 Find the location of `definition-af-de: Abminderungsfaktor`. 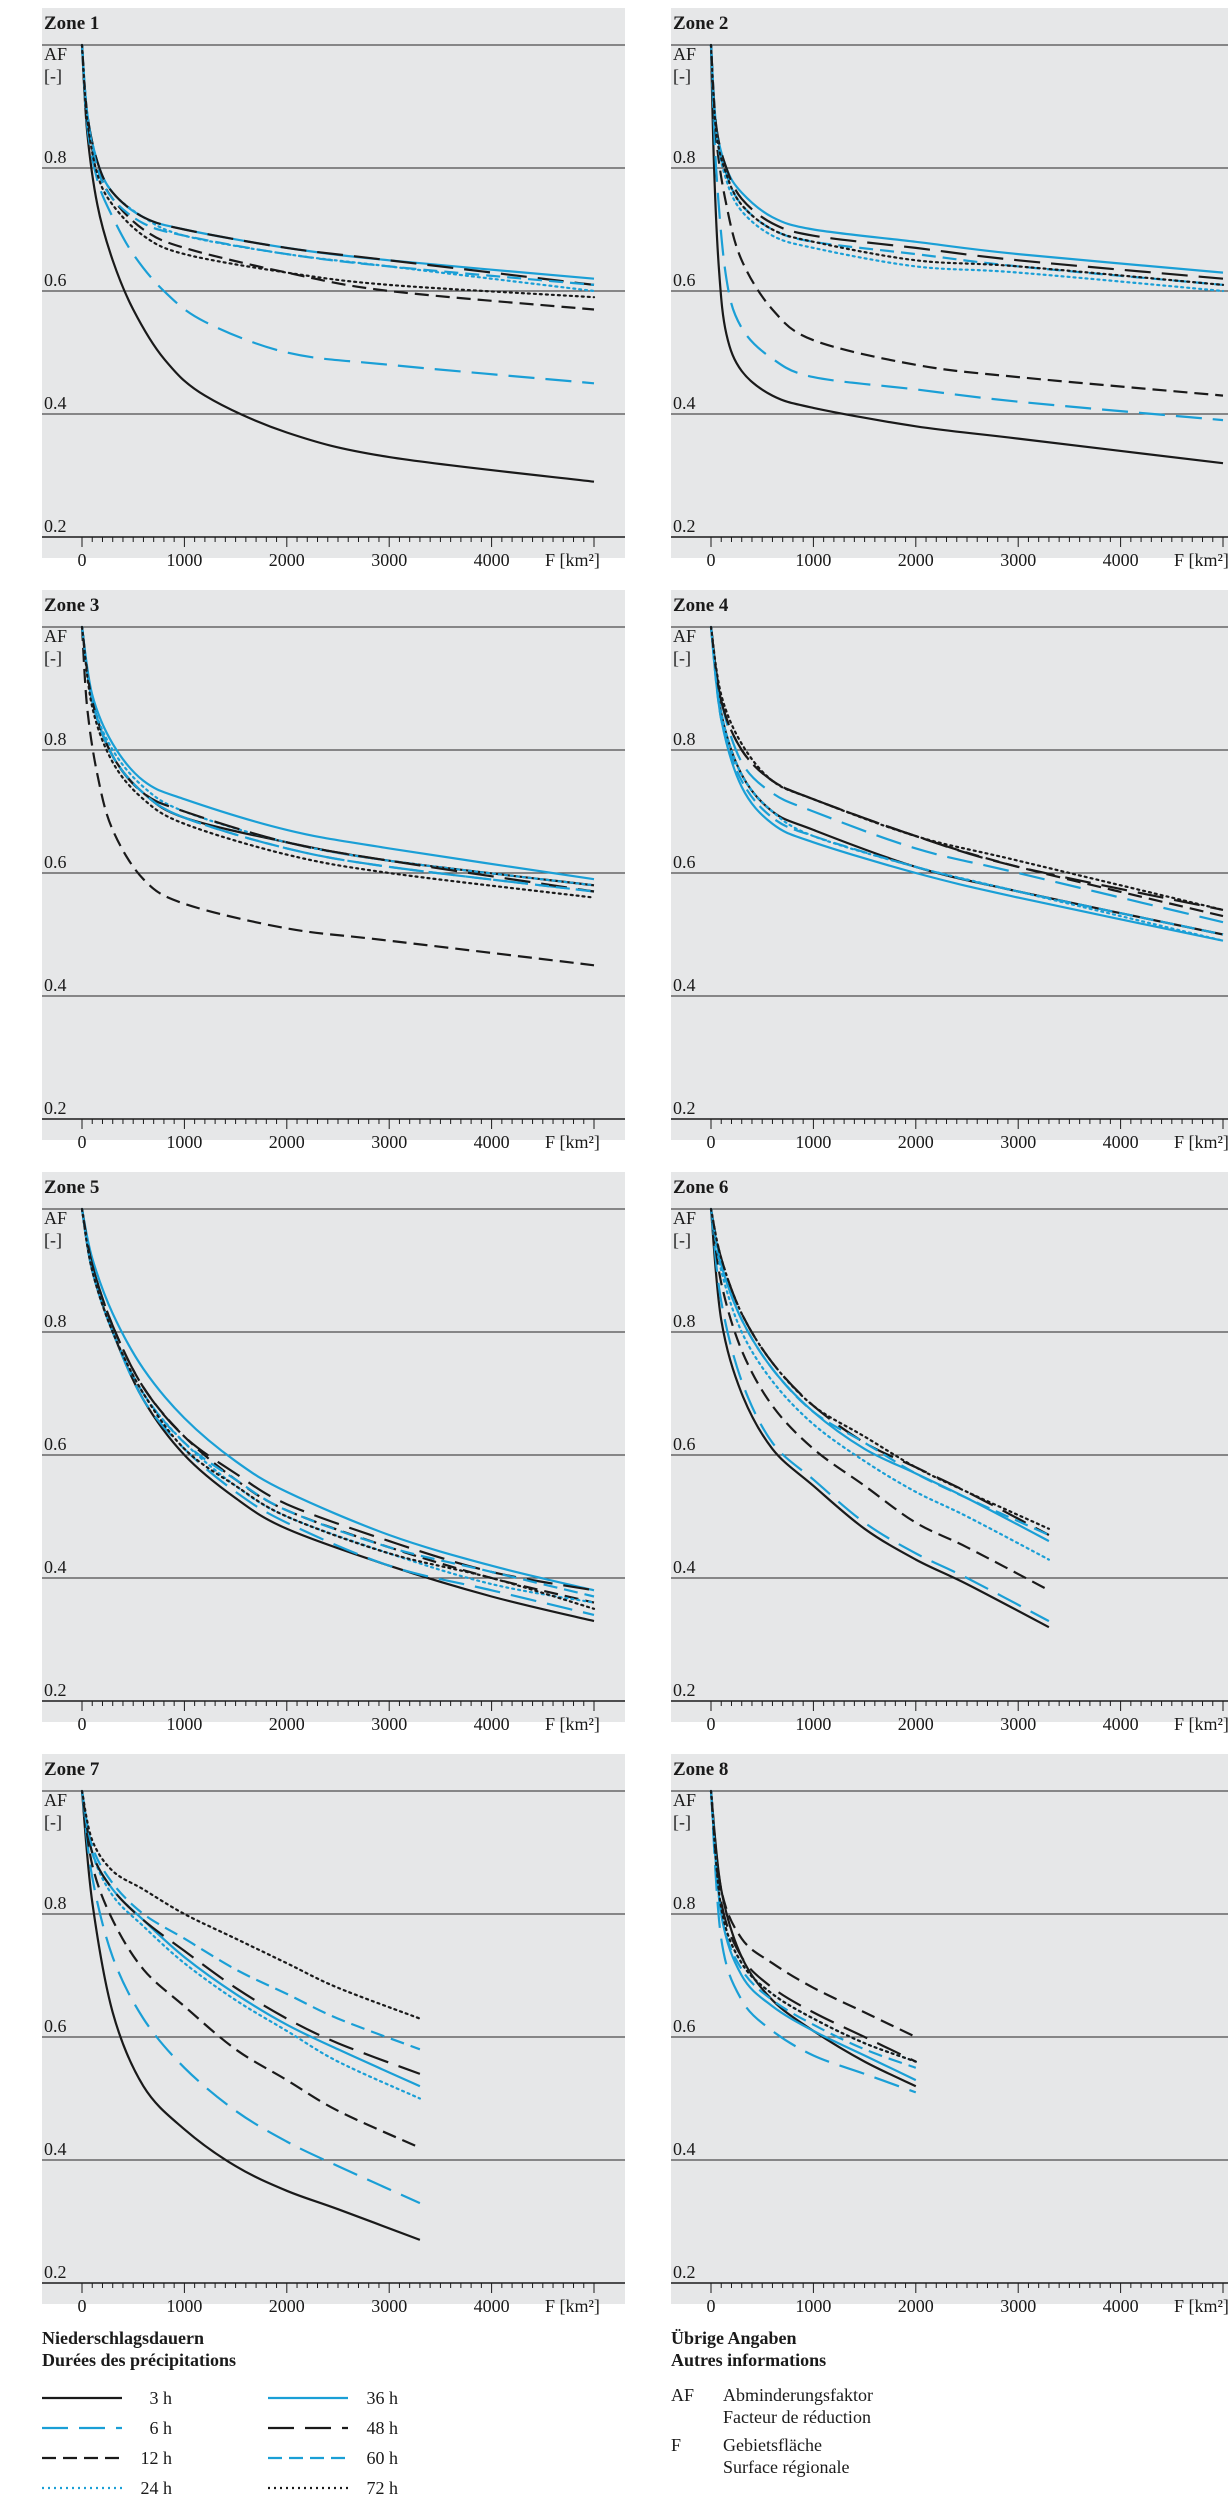

definition-af-de: Abminderungsfaktor is located at coordinates (798, 2395).